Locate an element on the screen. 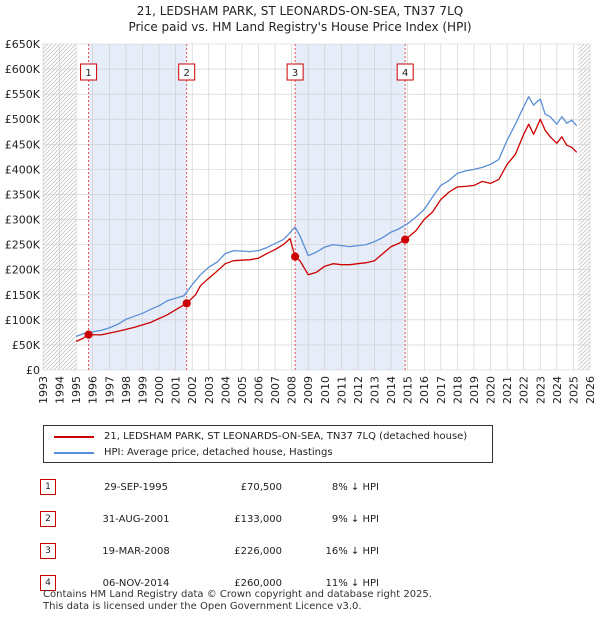  x-tick-label: 2001 is located at coordinates (176, 390).